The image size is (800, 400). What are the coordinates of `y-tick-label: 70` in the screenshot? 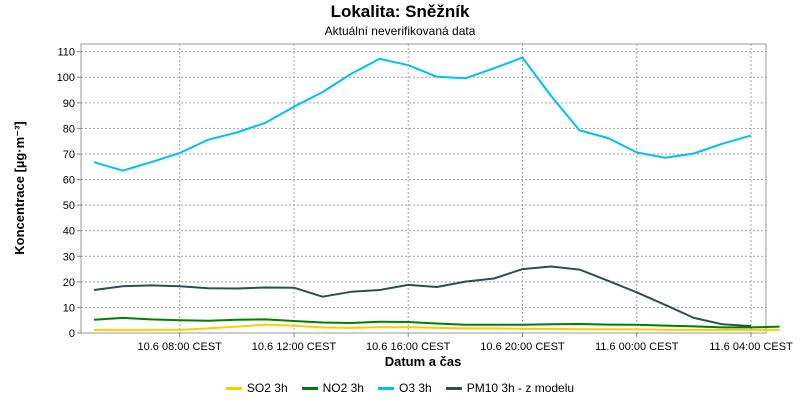 It's located at (69, 155).